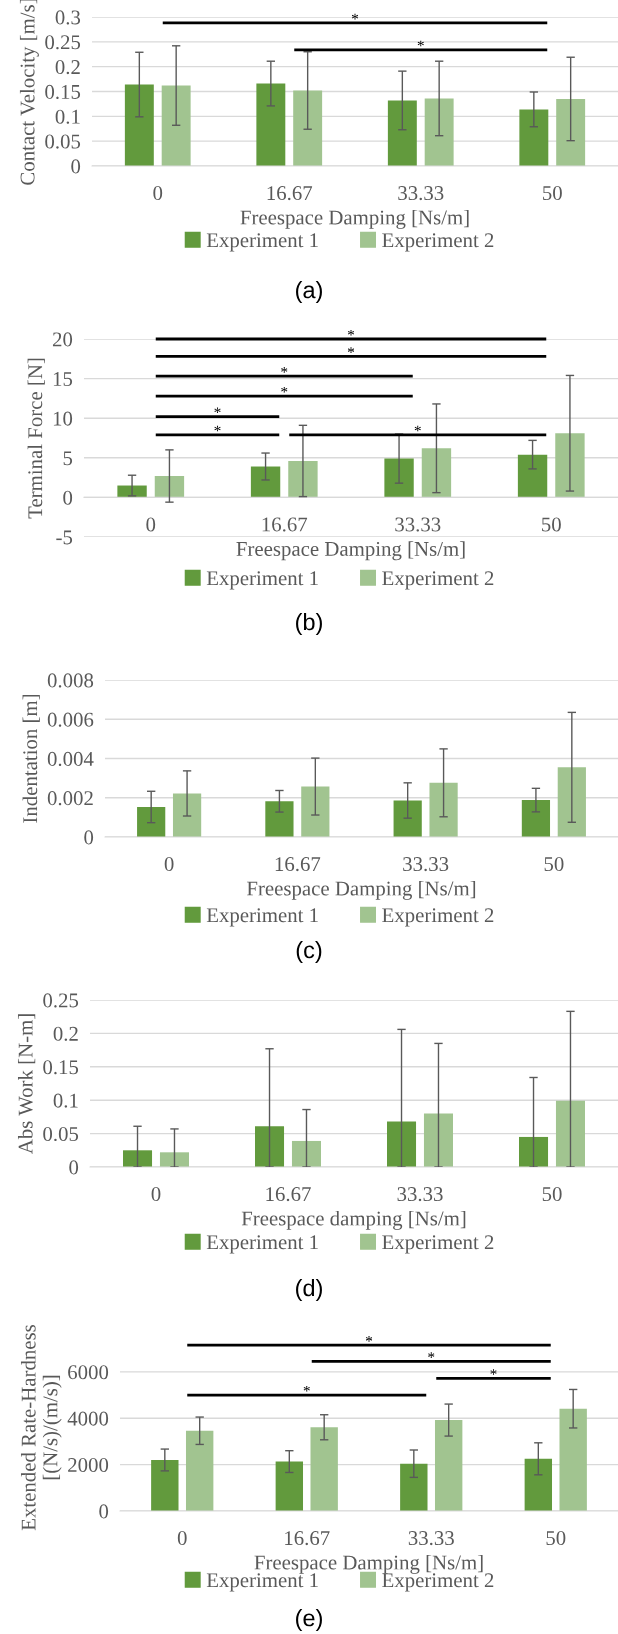  What do you see at coordinates (64, 537) in the screenshot?
I see `y-tick-label: -5` at bounding box center [64, 537].